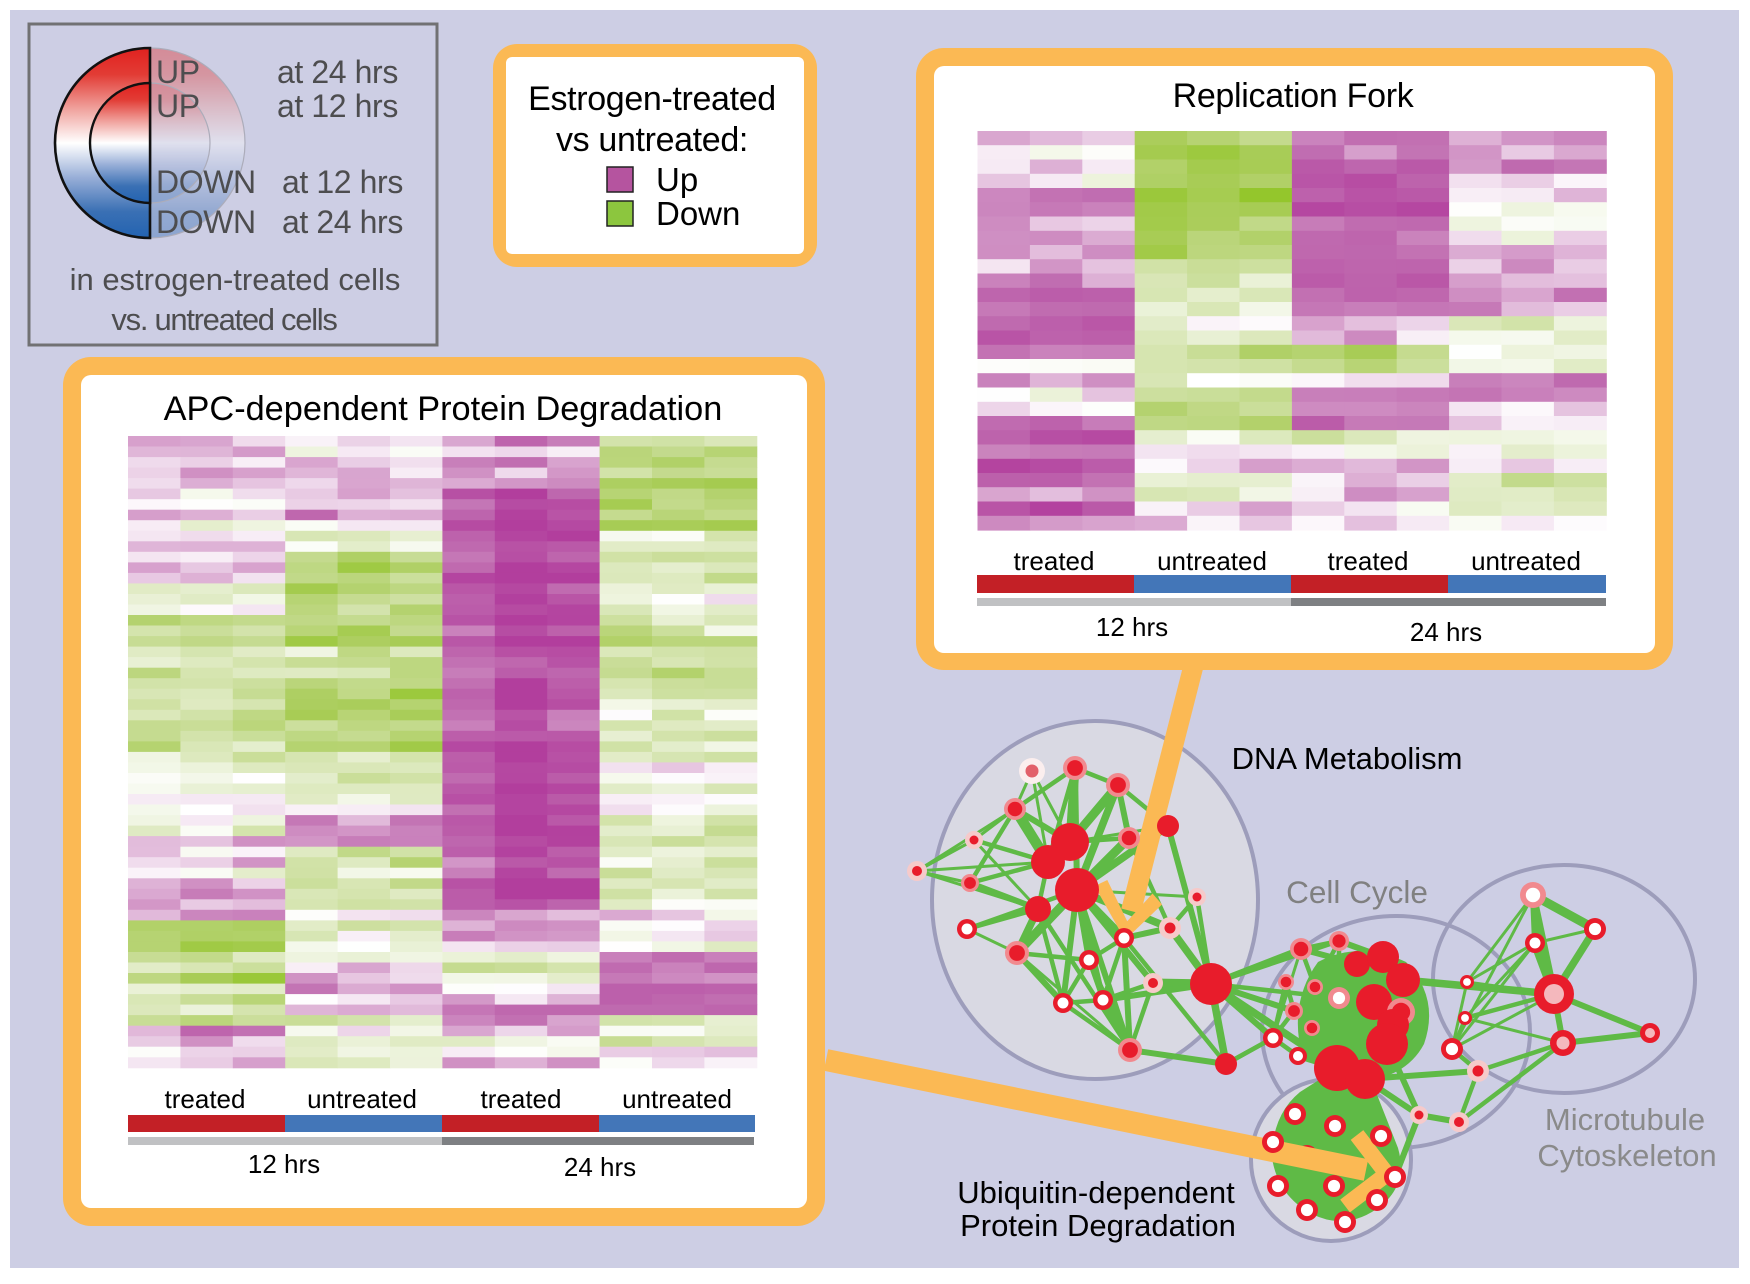 The height and width of the screenshot is (1284, 1750). Describe the element at coordinates (698, 213) in the screenshot. I see `svg-text: Down` at that location.